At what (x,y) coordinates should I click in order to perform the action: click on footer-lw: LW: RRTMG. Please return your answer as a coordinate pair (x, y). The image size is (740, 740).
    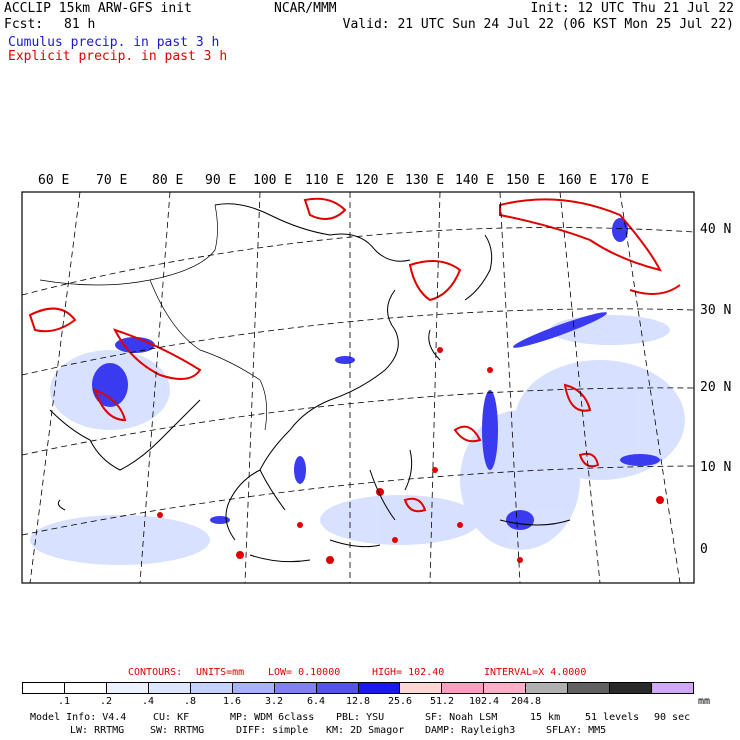
    Looking at the image, I should click on (97, 730).